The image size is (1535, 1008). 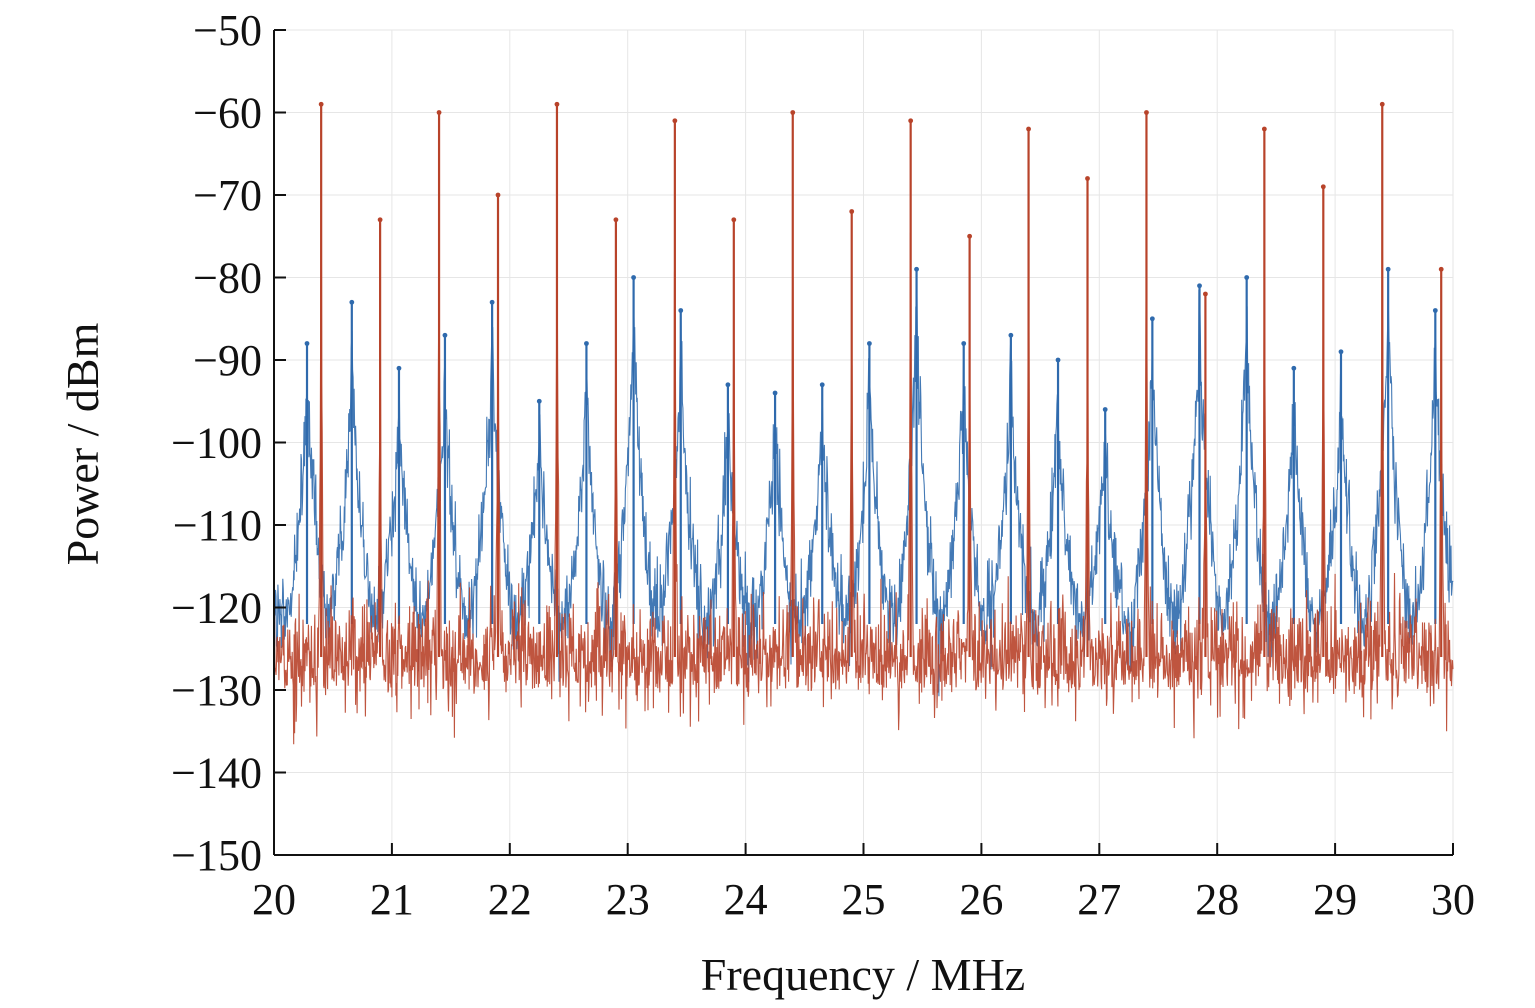 I want to click on y-tick-label-1: −140, so click(x=216, y=773).